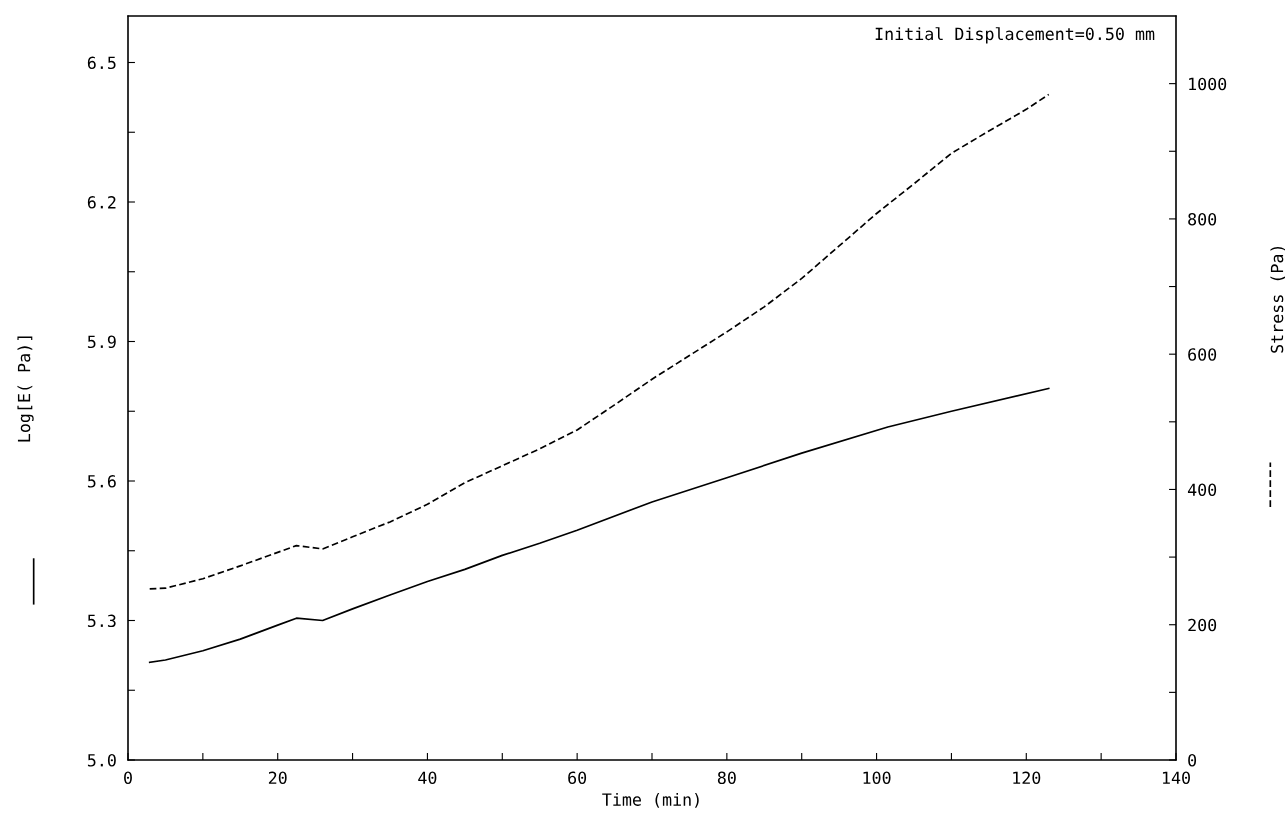  What do you see at coordinates (1202, 625) in the screenshot?
I see `y2-tick-label: 200` at bounding box center [1202, 625].